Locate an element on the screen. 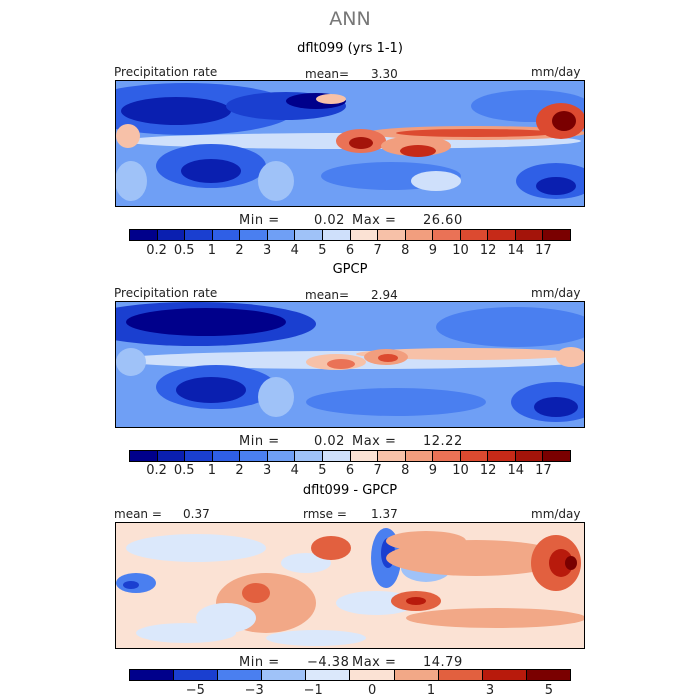 The height and width of the screenshot is (700, 700). panel3-units: mm/day is located at coordinates (556, 514).